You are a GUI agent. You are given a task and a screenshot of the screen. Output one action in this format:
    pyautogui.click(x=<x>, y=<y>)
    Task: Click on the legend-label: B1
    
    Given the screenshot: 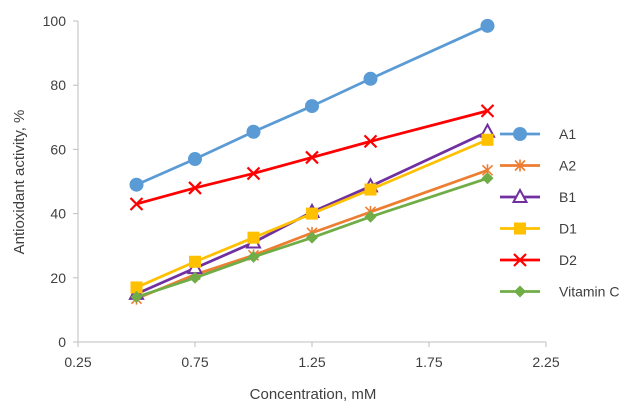 What is the action you would take?
    pyautogui.click(x=567, y=197)
    